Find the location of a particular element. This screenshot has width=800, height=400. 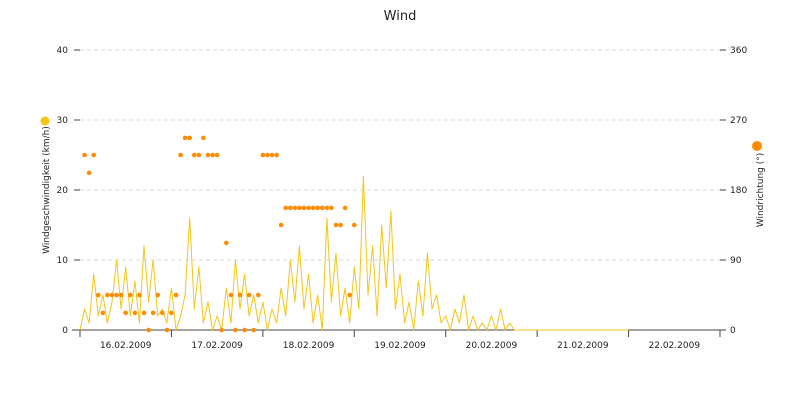

x-tick-label: 19.02.2009 is located at coordinates (400, 346).